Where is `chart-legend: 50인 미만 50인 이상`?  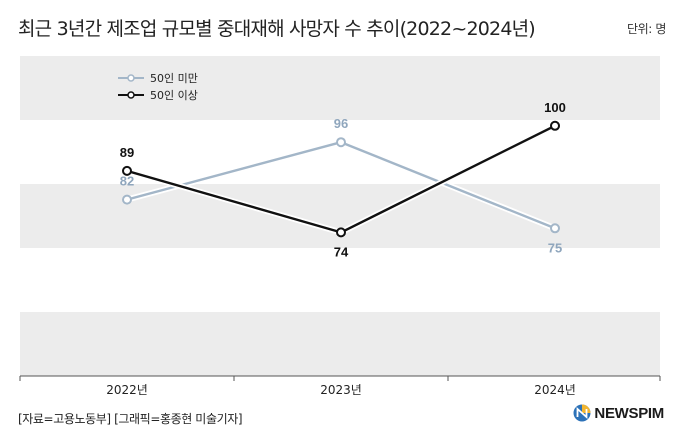 chart-legend: 50인 미만 50인 이상 is located at coordinates (158, 87).